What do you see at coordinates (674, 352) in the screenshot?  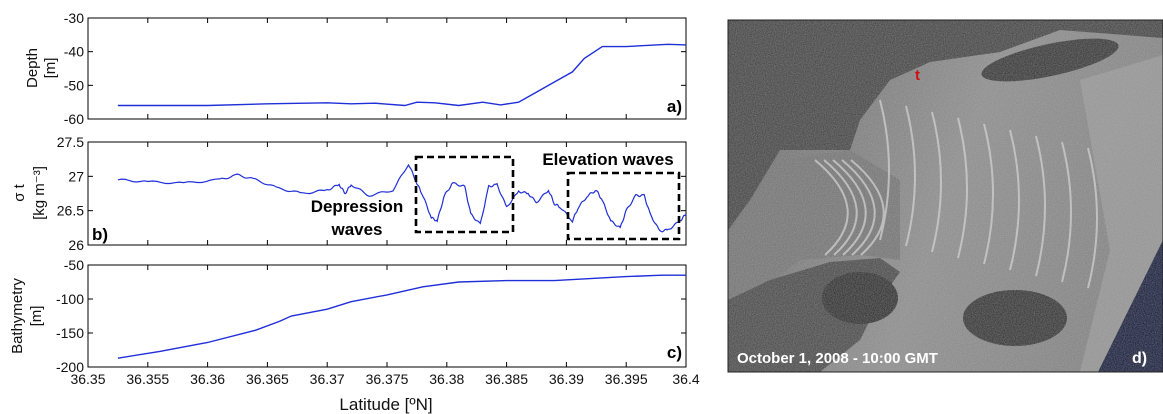 I see `panel-c-label: c)` at bounding box center [674, 352].